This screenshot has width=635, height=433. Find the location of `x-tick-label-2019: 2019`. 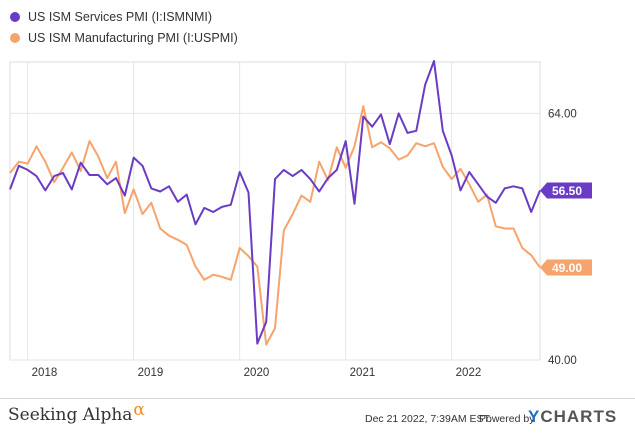

x-tick-label-2019: 2019 is located at coordinates (151, 373).